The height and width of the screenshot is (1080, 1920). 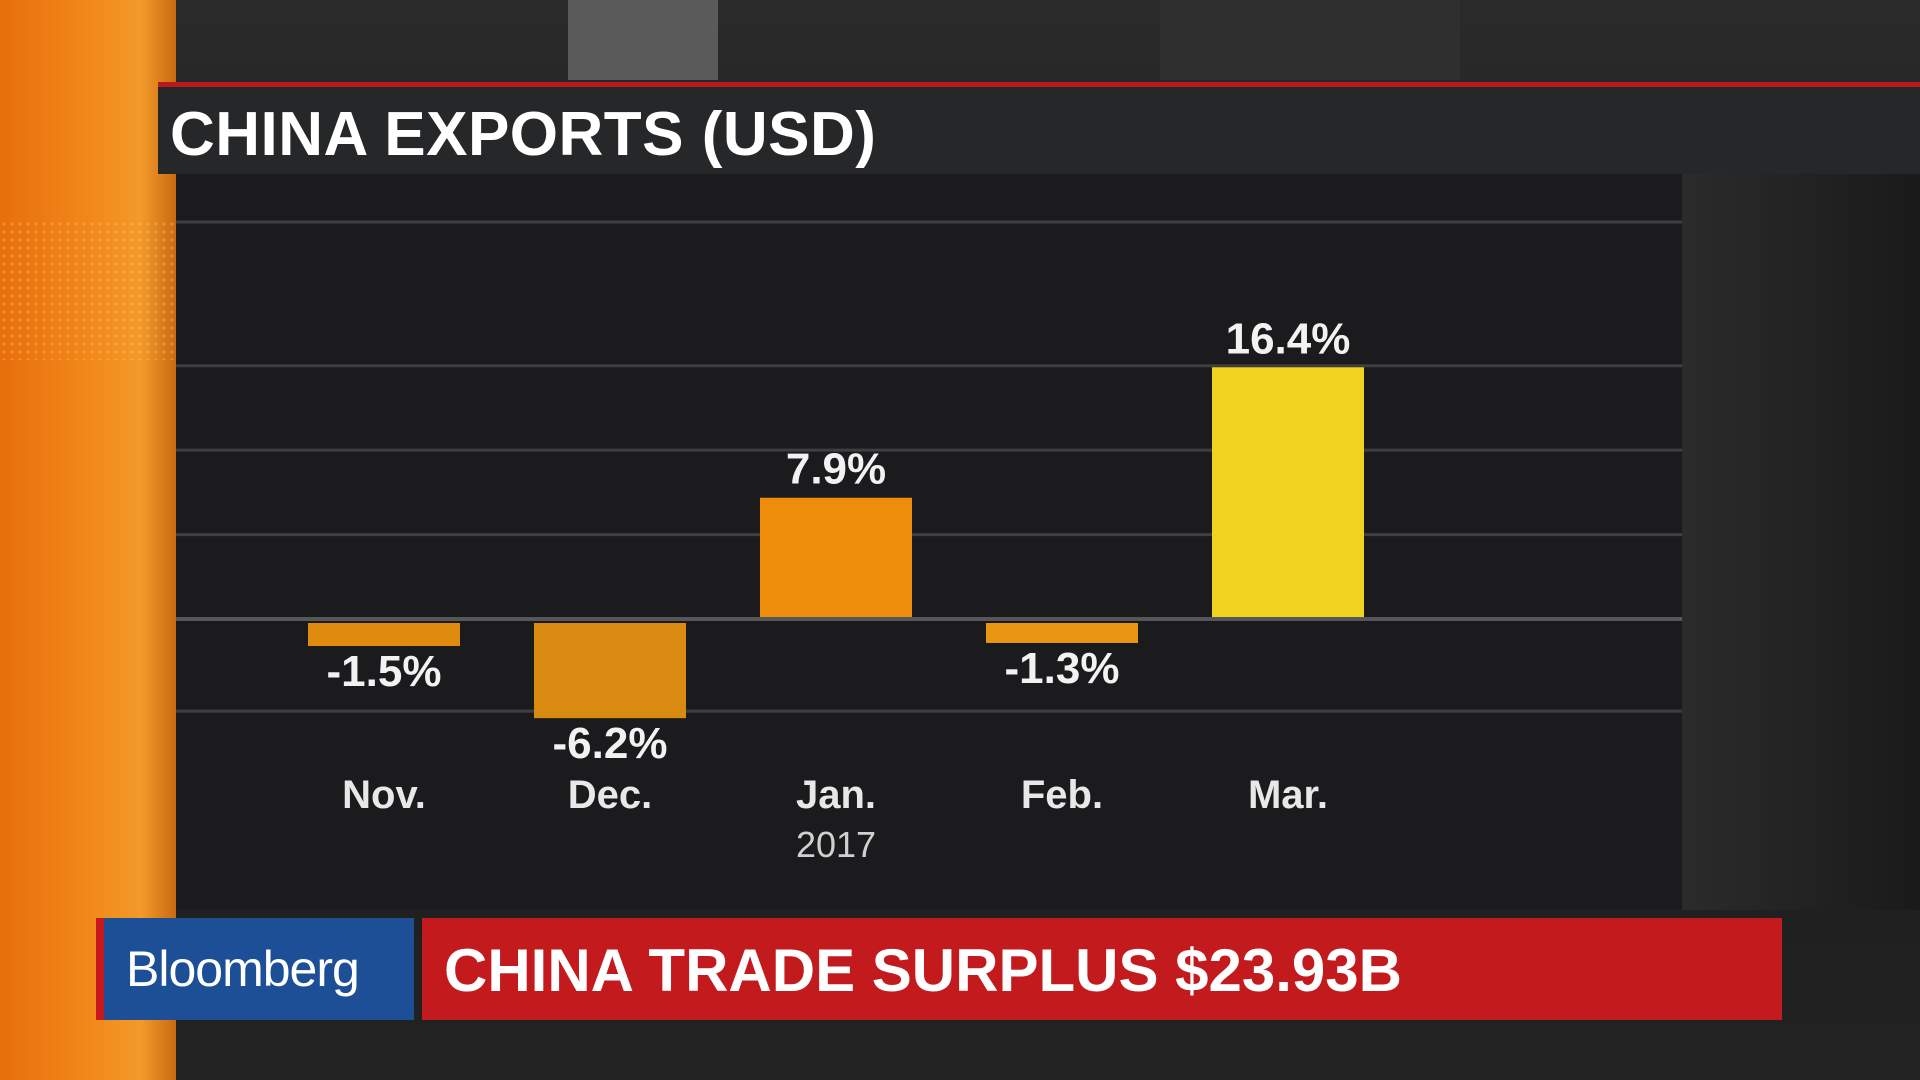 What do you see at coordinates (836, 844) in the screenshot?
I see `x-tick-sublabel: 2017` at bounding box center [836, 844].